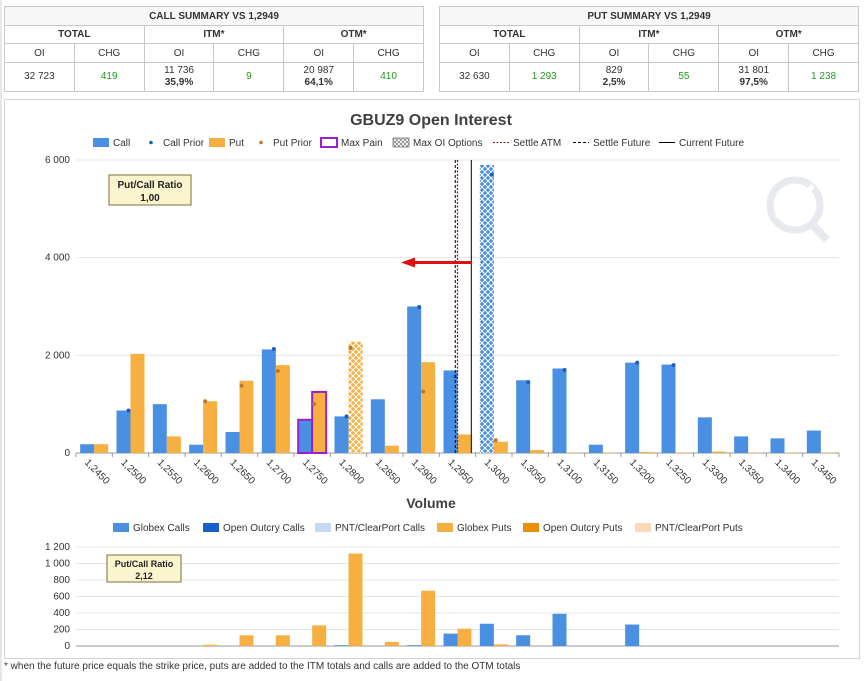 This screenshot has height=681, width=864. What do you see at coordinates (149, 185) in the screenshot?
I see `oi-ratio-label: Put/Call Ratio` at bounding box center [149, 185].